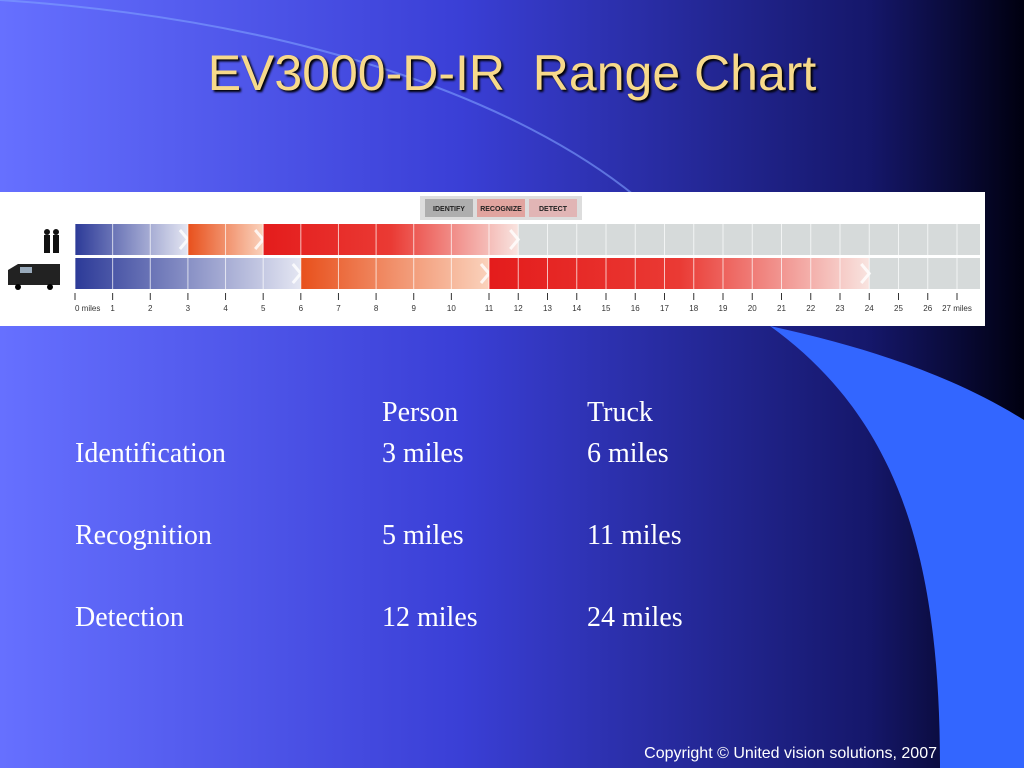 This screenshot has height=768, width=1024. Describe the element at coordinates (430, 617) in the screenshot. I see `table-cell: 12 miles` at that location.